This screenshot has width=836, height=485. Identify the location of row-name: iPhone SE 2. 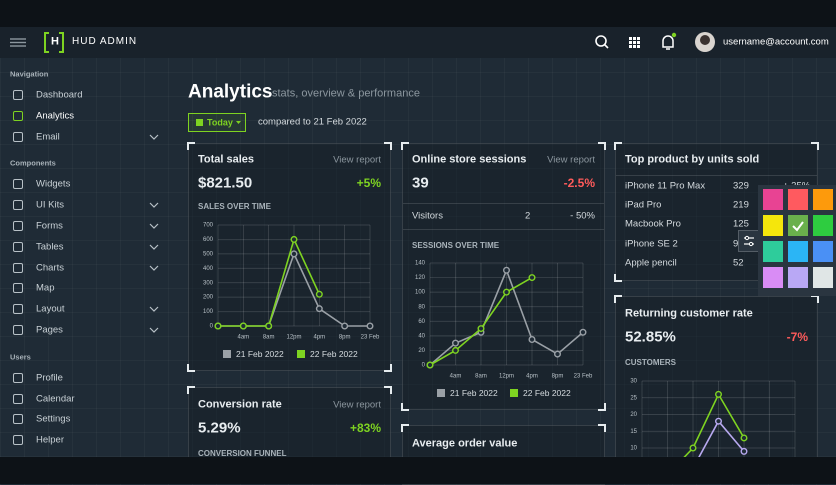
(651, 243).